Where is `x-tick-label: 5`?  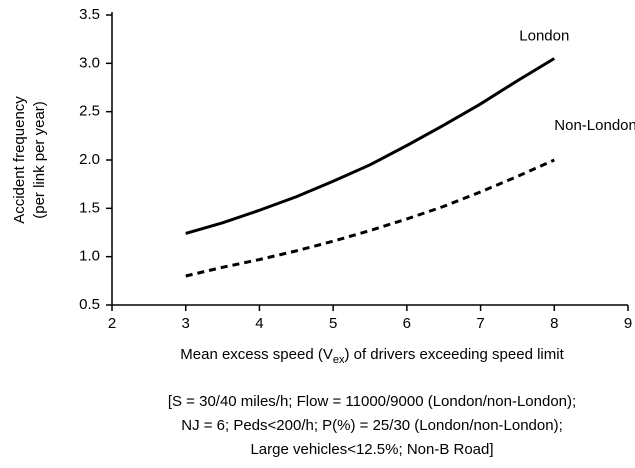 x-tick-label: 5 is located at coordinates (333, 323).